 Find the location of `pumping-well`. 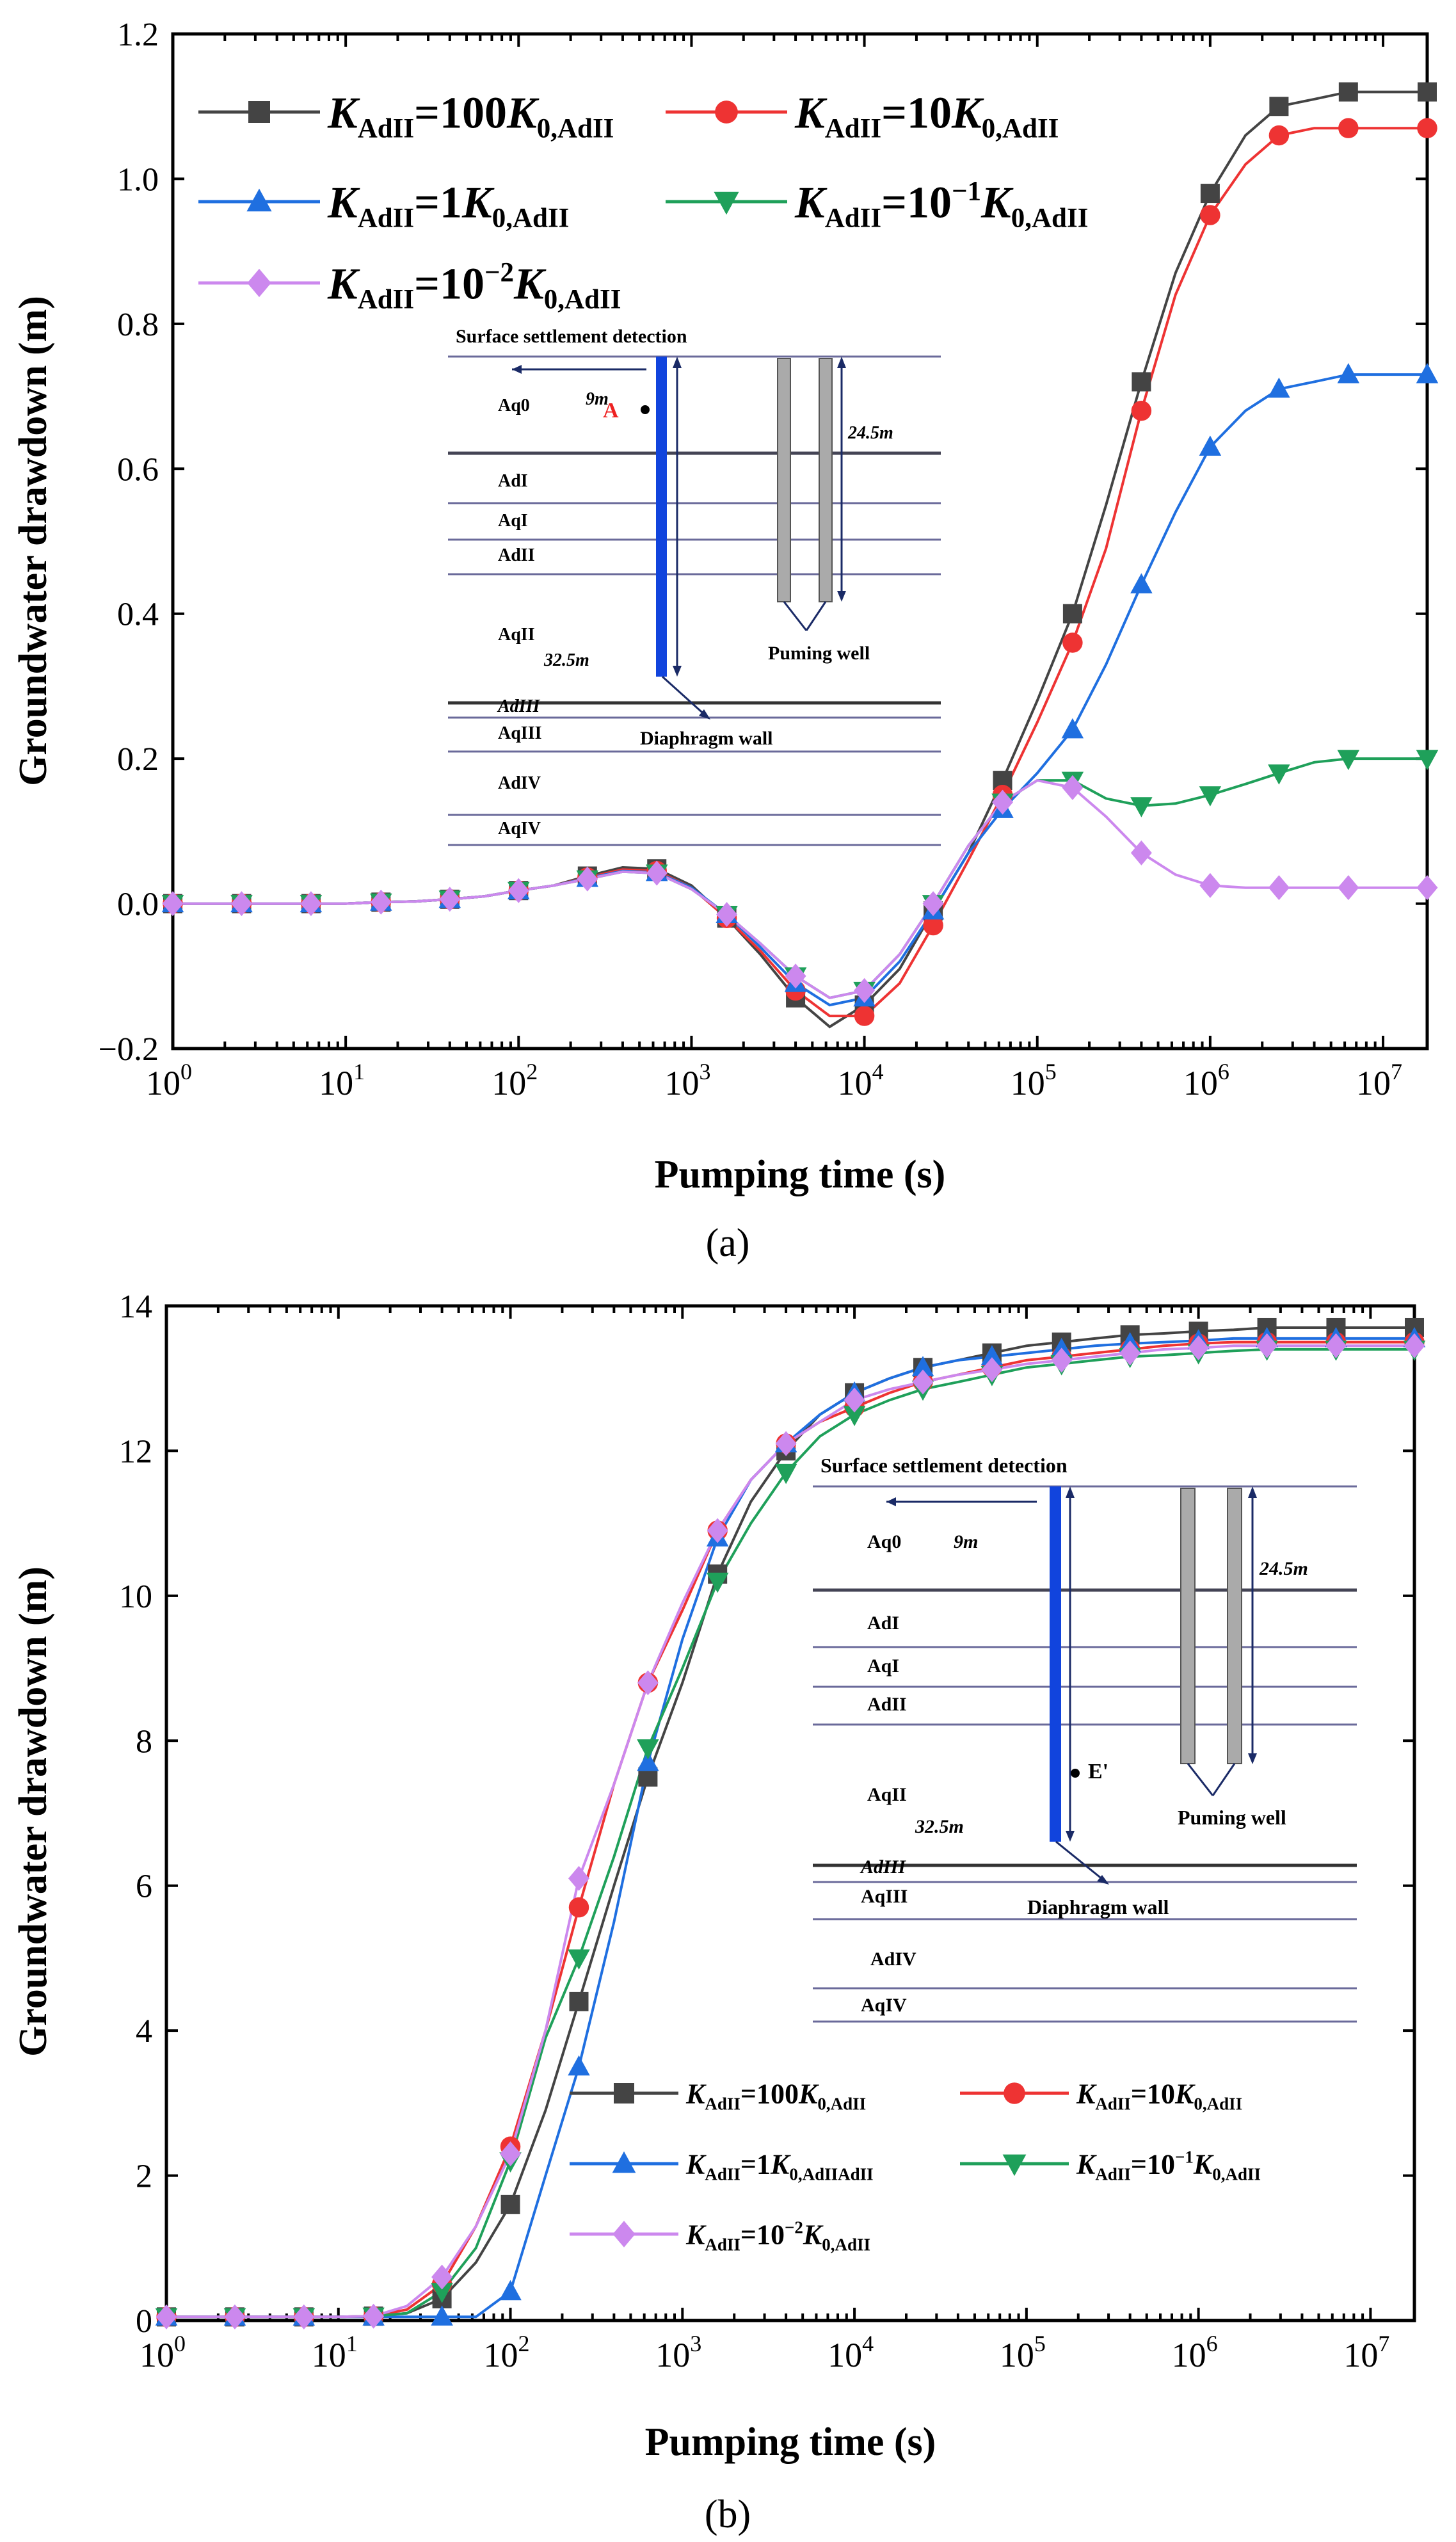

pumping-well is located at coordinates (784, 480).